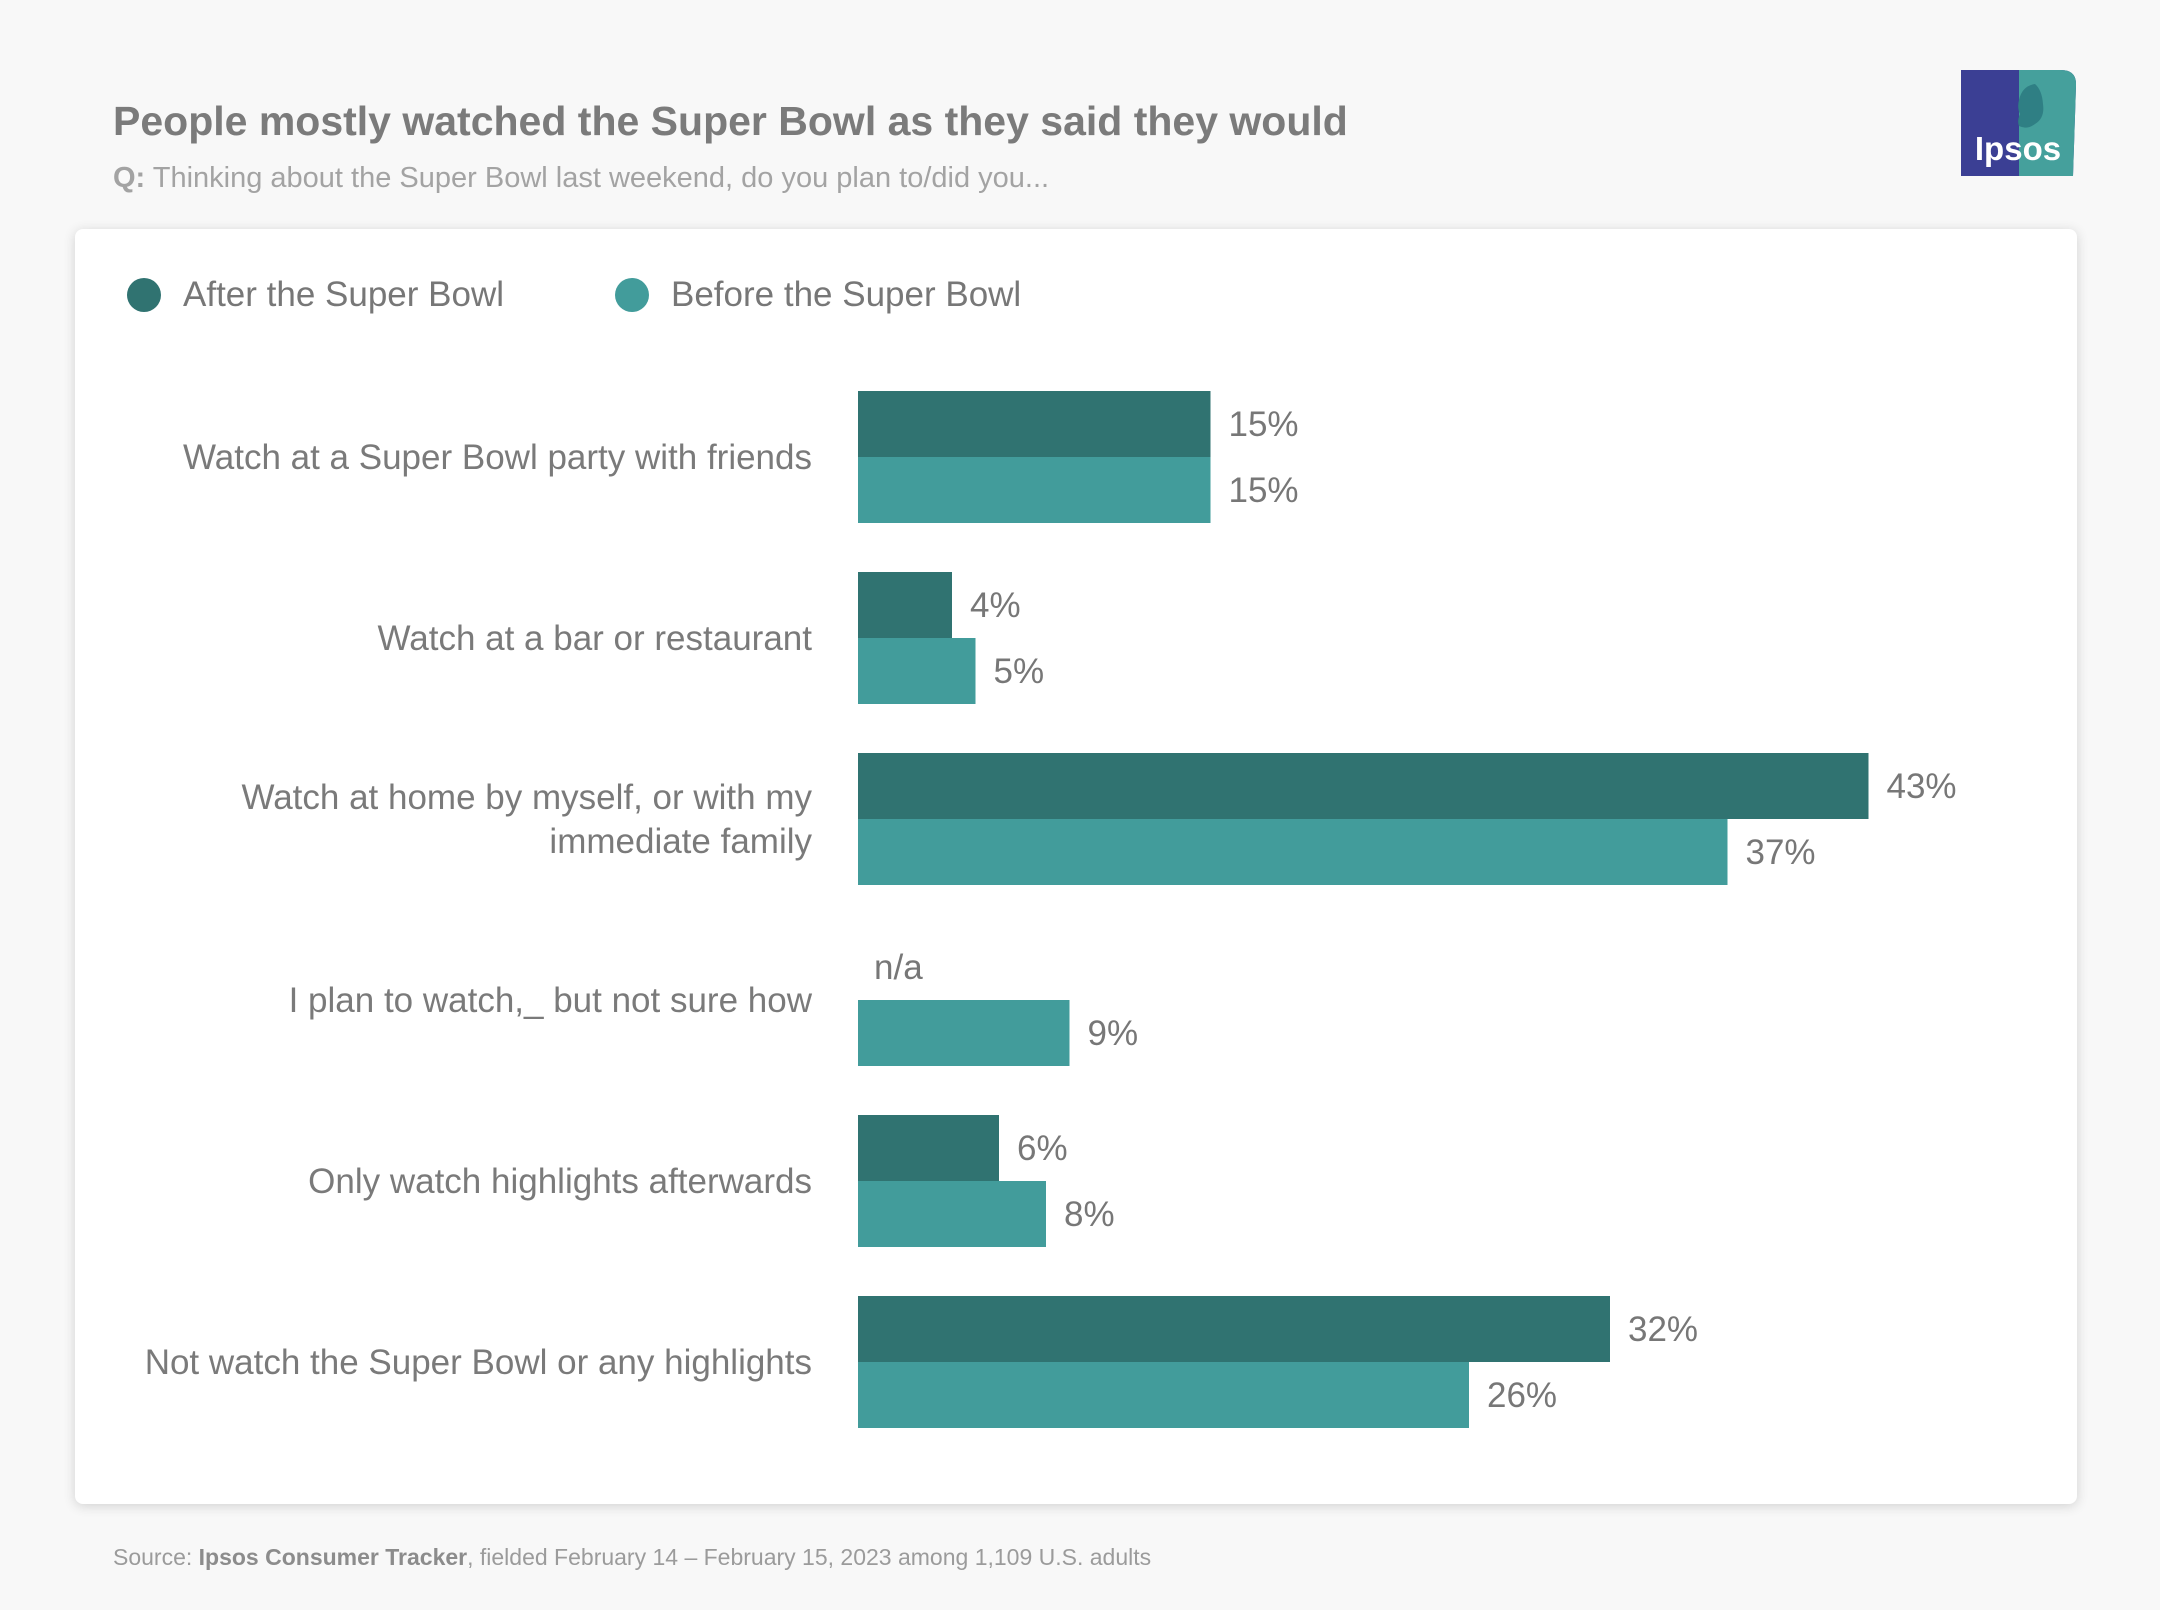 This screenshot has height=1610, width=2160. I want to click on legend-item-after: After the Super Bowl, so click(315, 295).